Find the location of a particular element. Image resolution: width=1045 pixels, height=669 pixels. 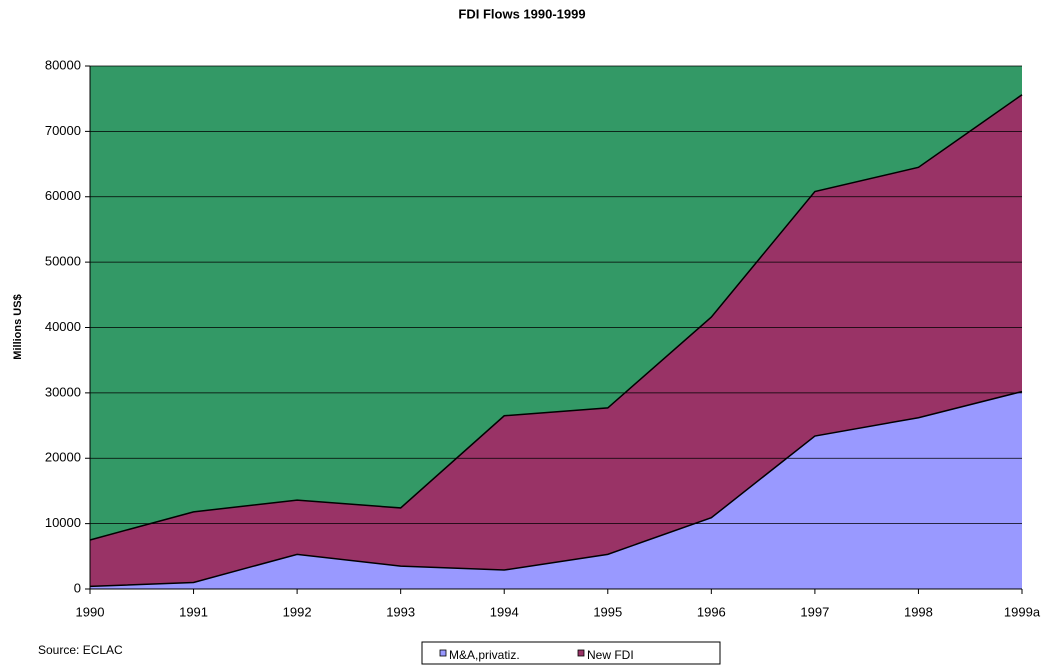

x-tick-label: 1997 is located at coordinates (814, 611).